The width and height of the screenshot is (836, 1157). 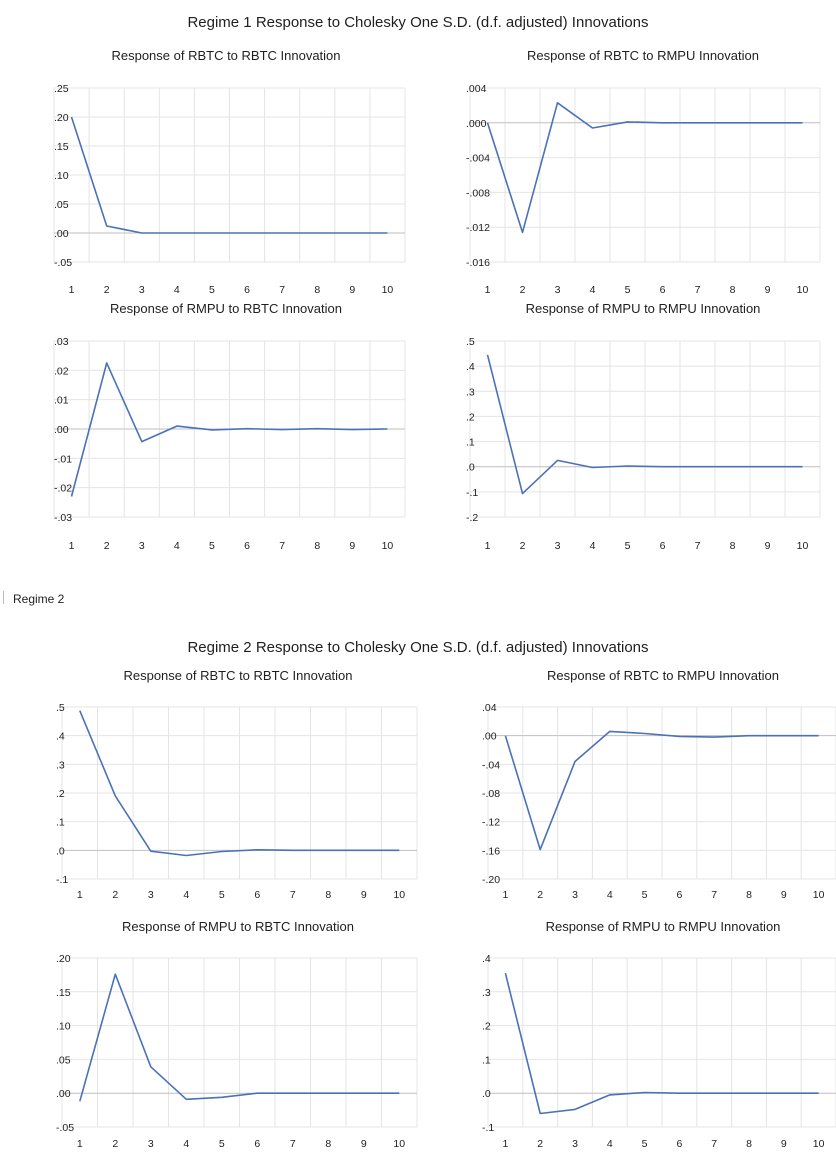 What do you see at coordinates (470, 468) in the screenshot?
I see `y-tick-label: .0` at bounding box center [470, 468].